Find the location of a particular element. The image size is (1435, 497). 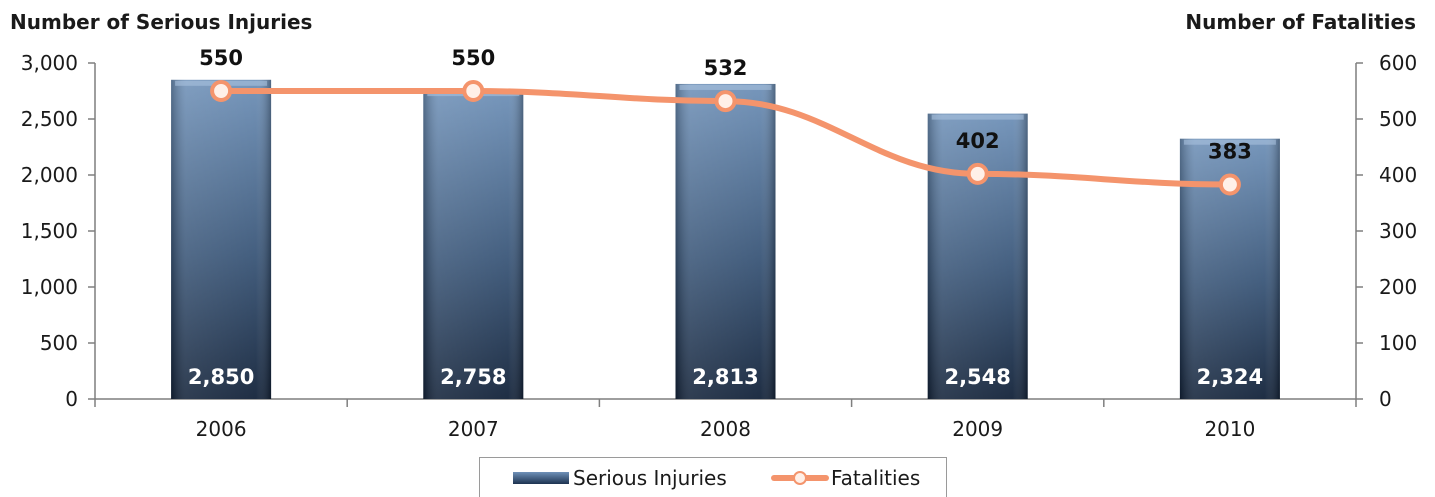

fatalities-value-label: 383 is located at coordinates (1230, 152).